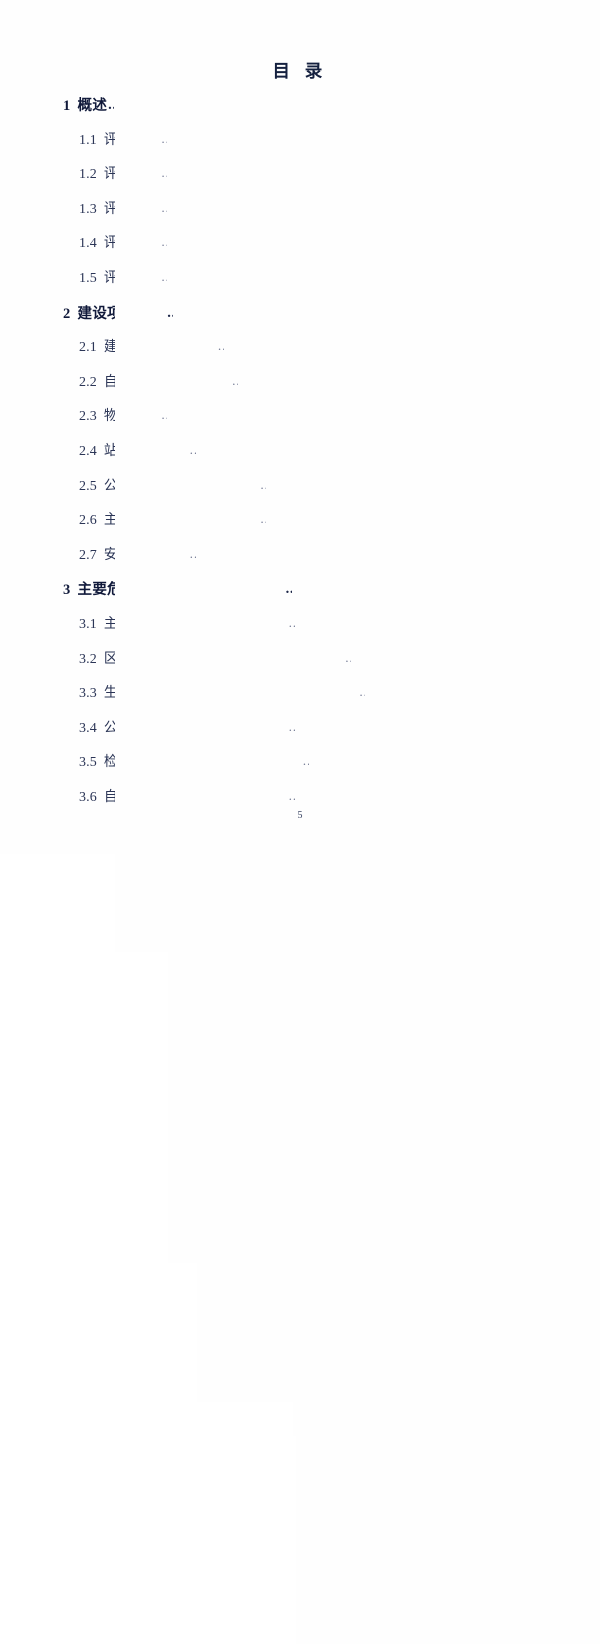  I want to click on toc-entry-number: 1.5, so click(88, 278).